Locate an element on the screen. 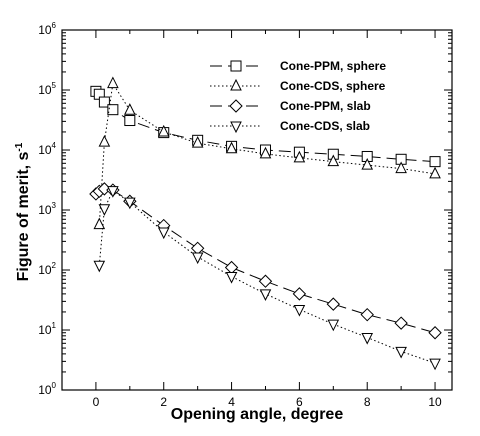 The height and width of the screenshot is (436, 480). y-tick-exponent: 0 is located at coordinates (54, 385).